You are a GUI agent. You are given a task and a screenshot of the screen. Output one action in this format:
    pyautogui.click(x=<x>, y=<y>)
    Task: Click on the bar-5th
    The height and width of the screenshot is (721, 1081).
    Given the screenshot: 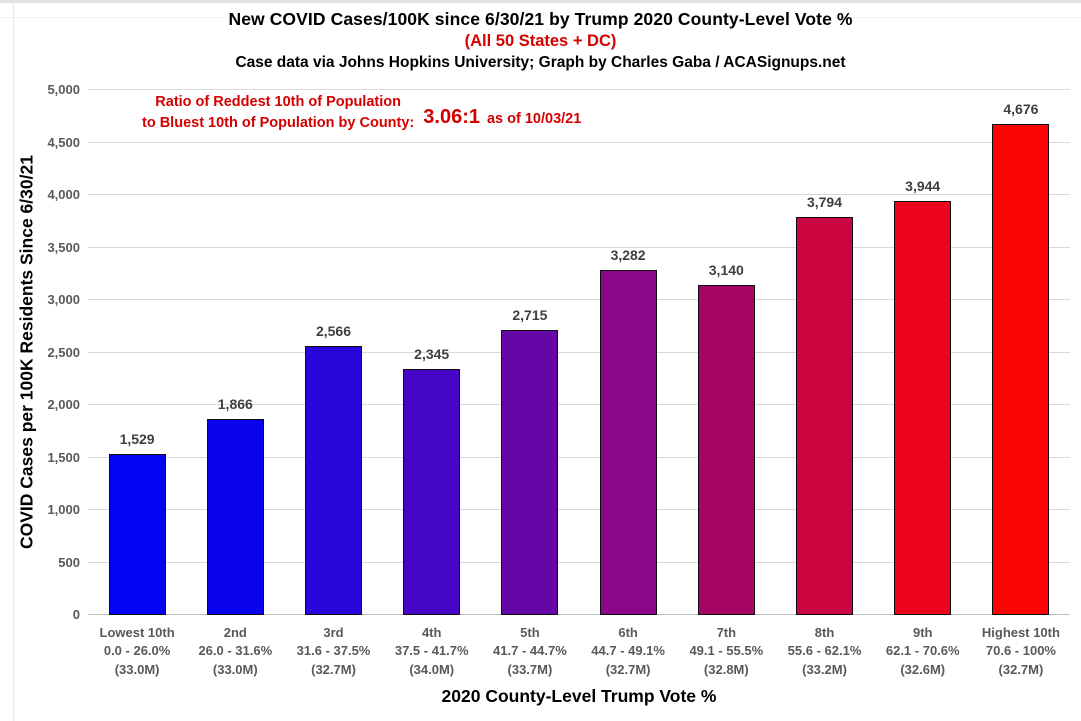 What is the action you would take?
    pyautogui.click(x=530, y=472)
    